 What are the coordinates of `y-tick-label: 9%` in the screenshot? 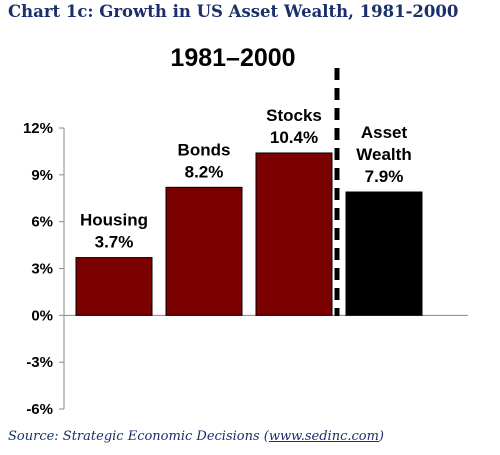 It's located at (42, 175).